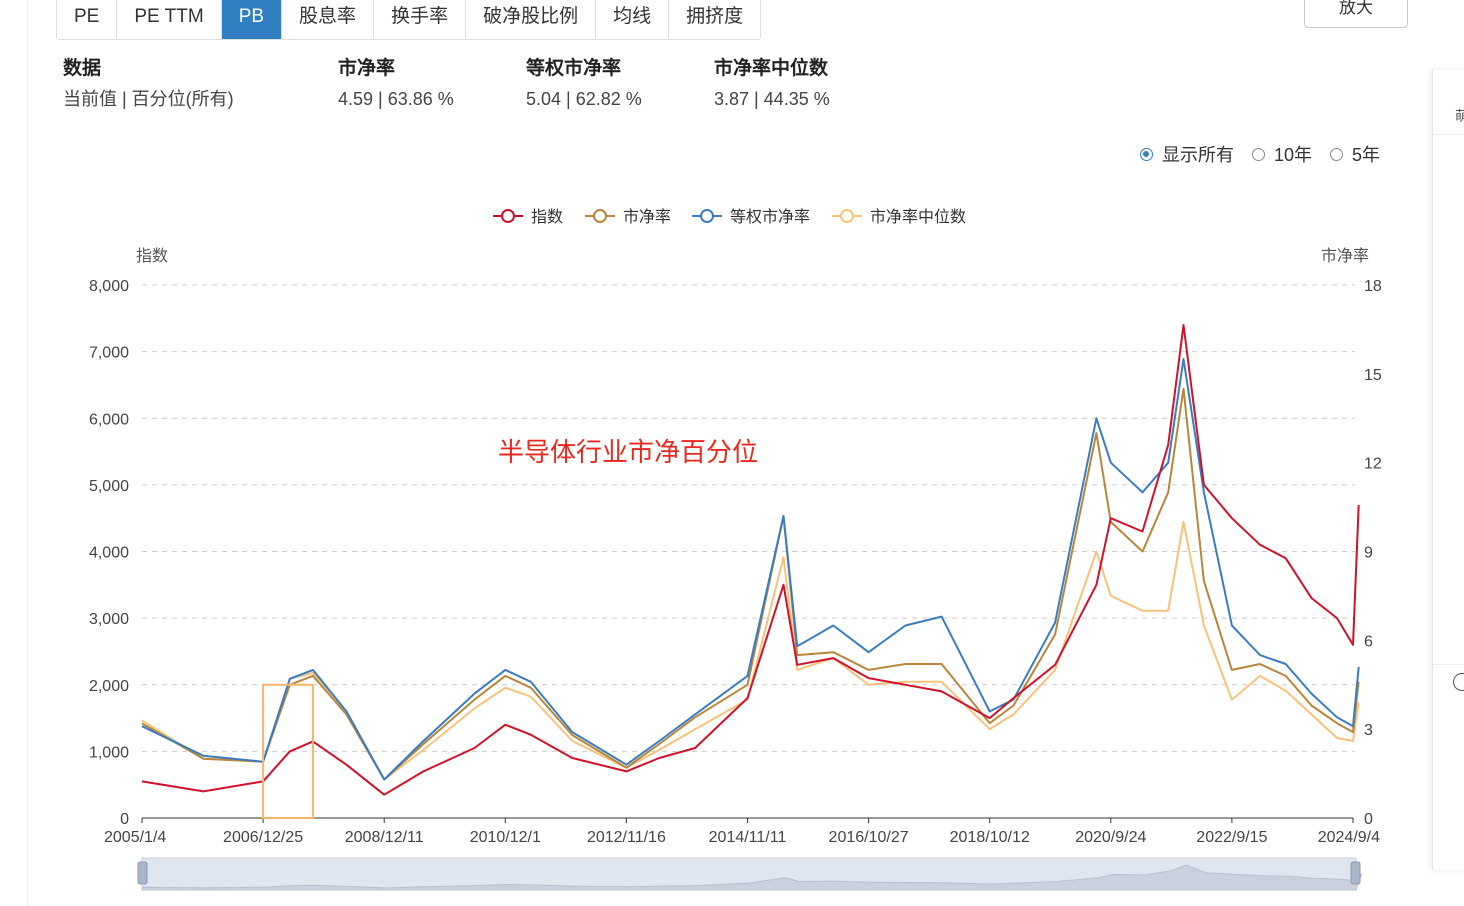 This screenshot has height=906, width=1464. I want to click on stat-block: 等权市净率 5.04 | 62.82 %, so click(584, 84).